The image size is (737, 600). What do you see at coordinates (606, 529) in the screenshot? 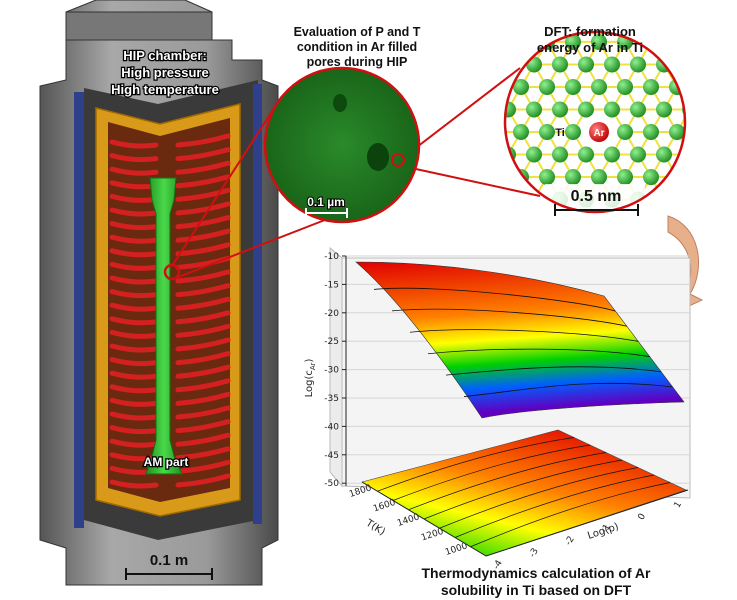
I see `p-tick-label: -1` at bounding box center [606, 529].